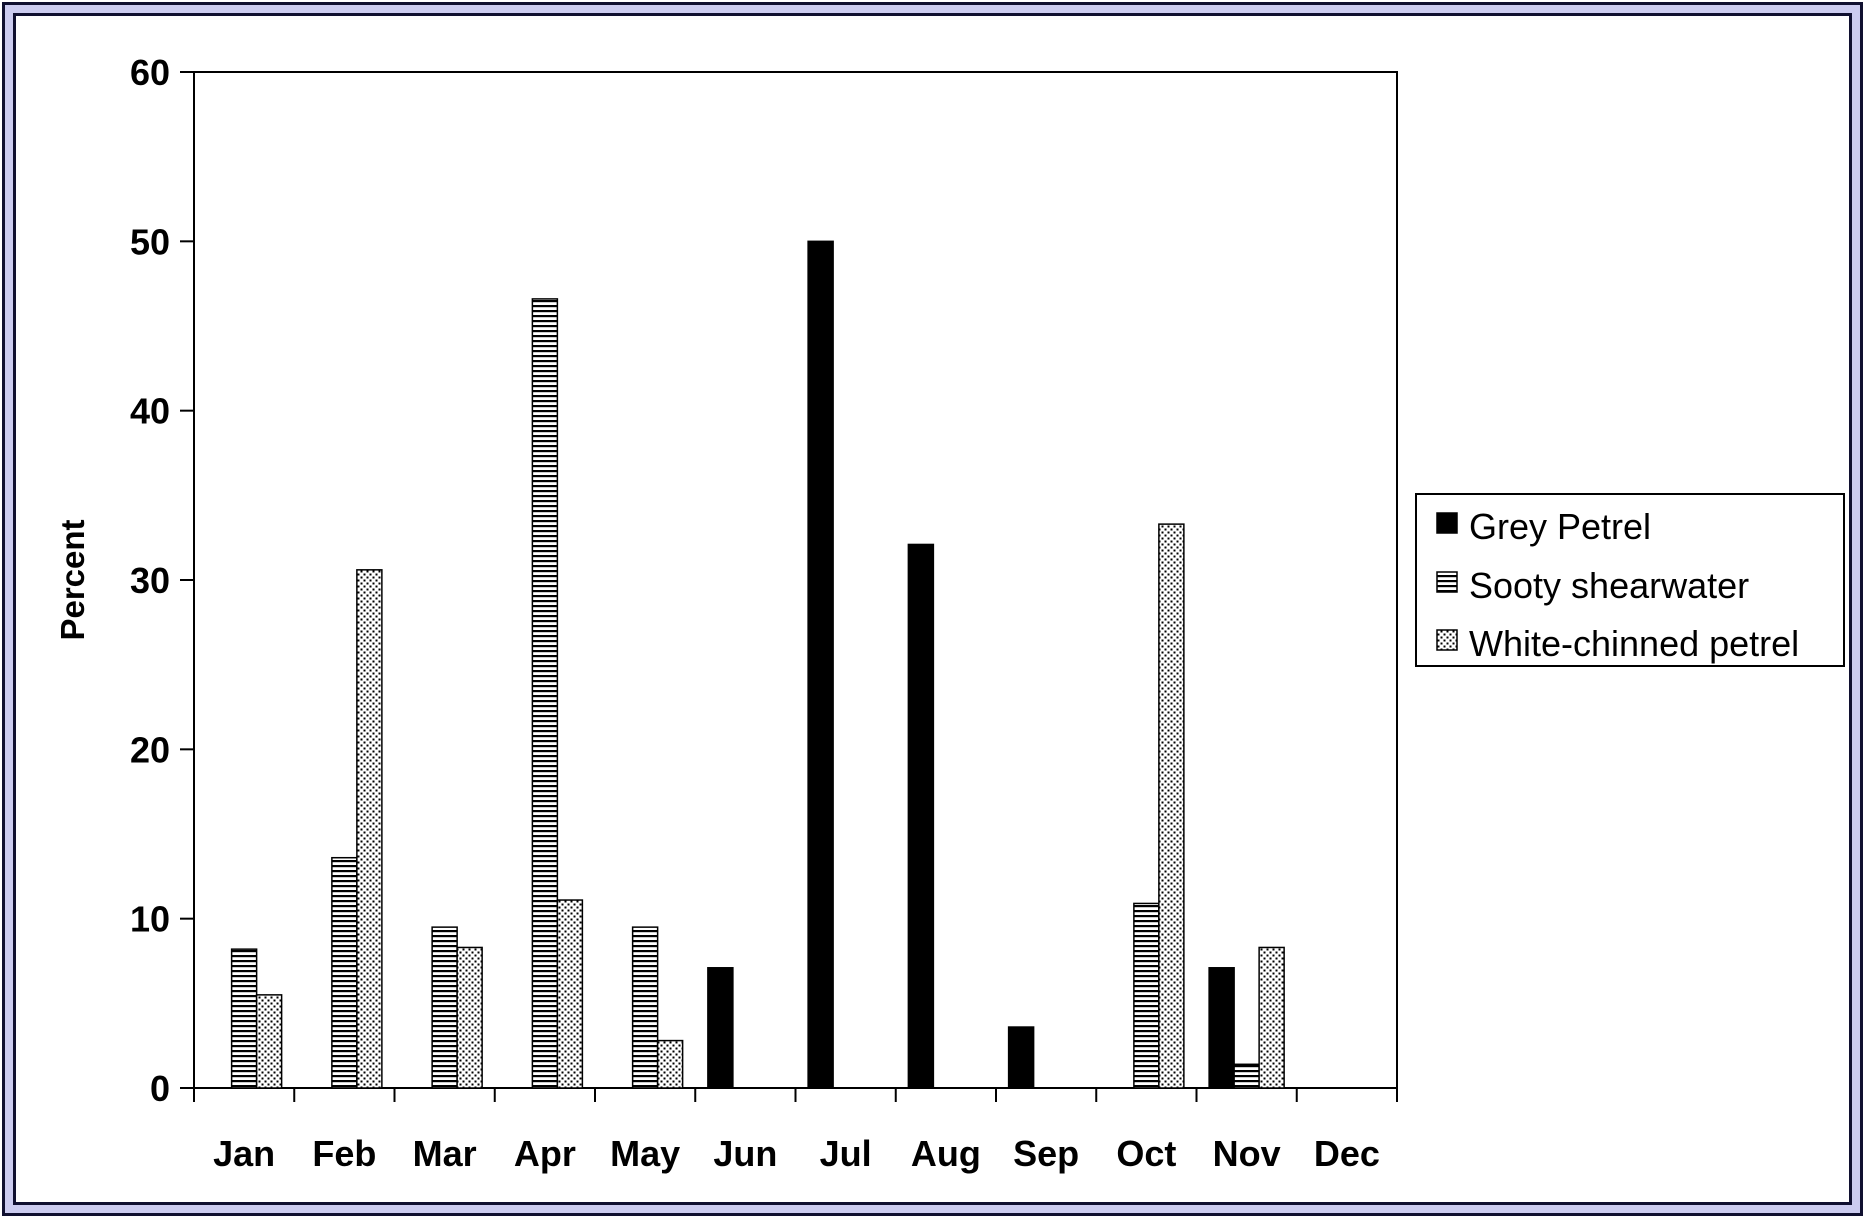 This screenshot has height=1218, width=1865. I want to click on legend-swatch-sooty-shearwater, so click(1447, 582).